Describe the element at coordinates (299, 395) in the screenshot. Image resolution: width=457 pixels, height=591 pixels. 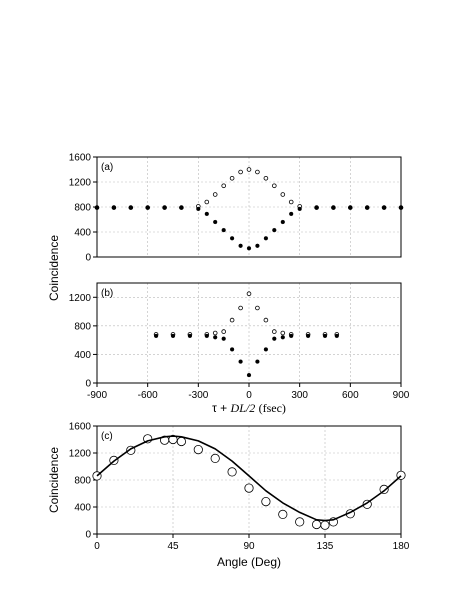
I see `x-tick-label: 300` at that location.